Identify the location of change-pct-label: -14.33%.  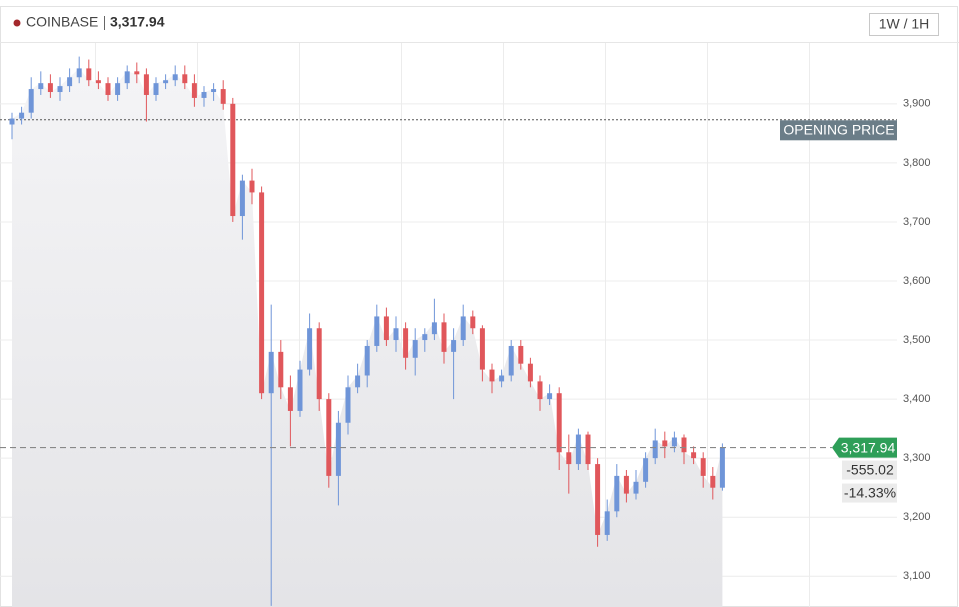
(870, 492).